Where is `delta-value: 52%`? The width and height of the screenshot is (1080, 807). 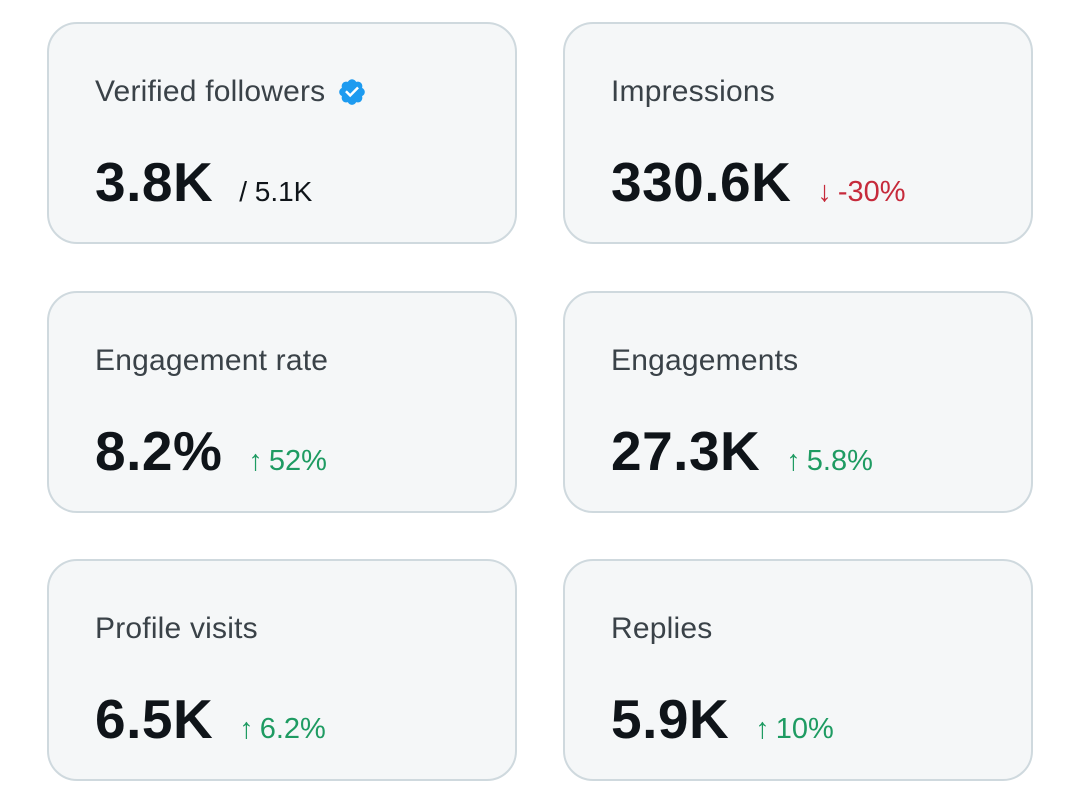
delta-value: 52% is located at coordinates (297, 461).